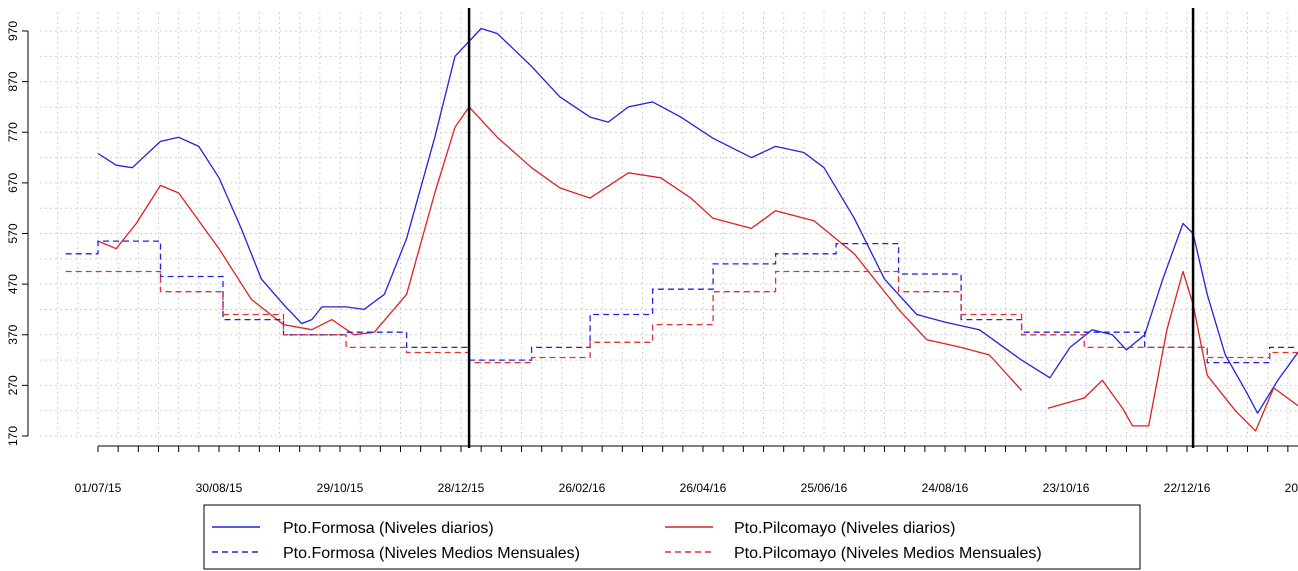 The width and height of the screenshot is (1298, 571). What do you see at coordinates (13, 436) in the screenshot?
I see `y-tick-label: 170` at bounding box center [13, 436].